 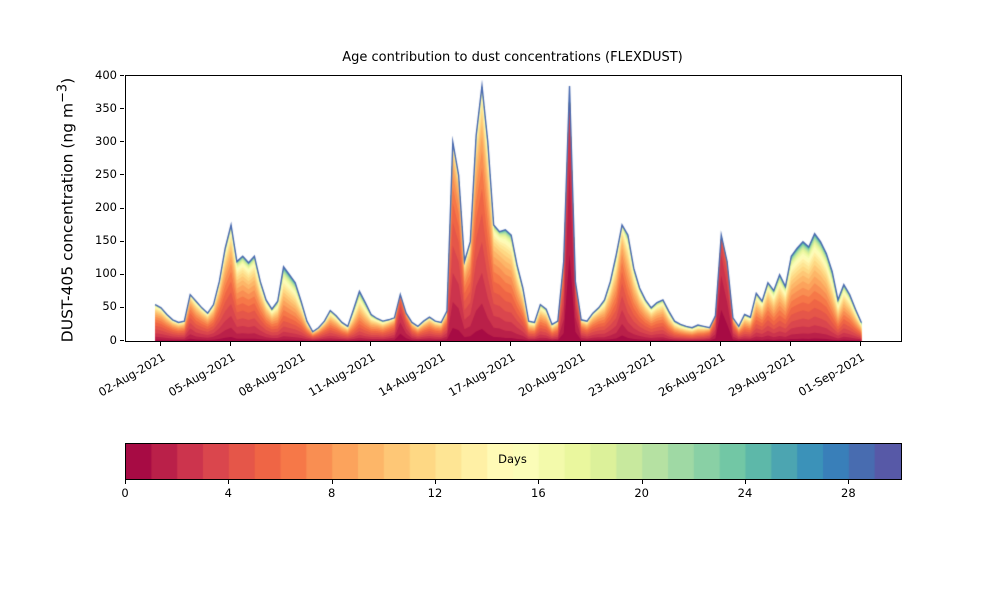 What do you see at coordinates (435, 493) in the screenshot?
I see `colorbar-tick-label: 12` at bounding box center [435, 493].